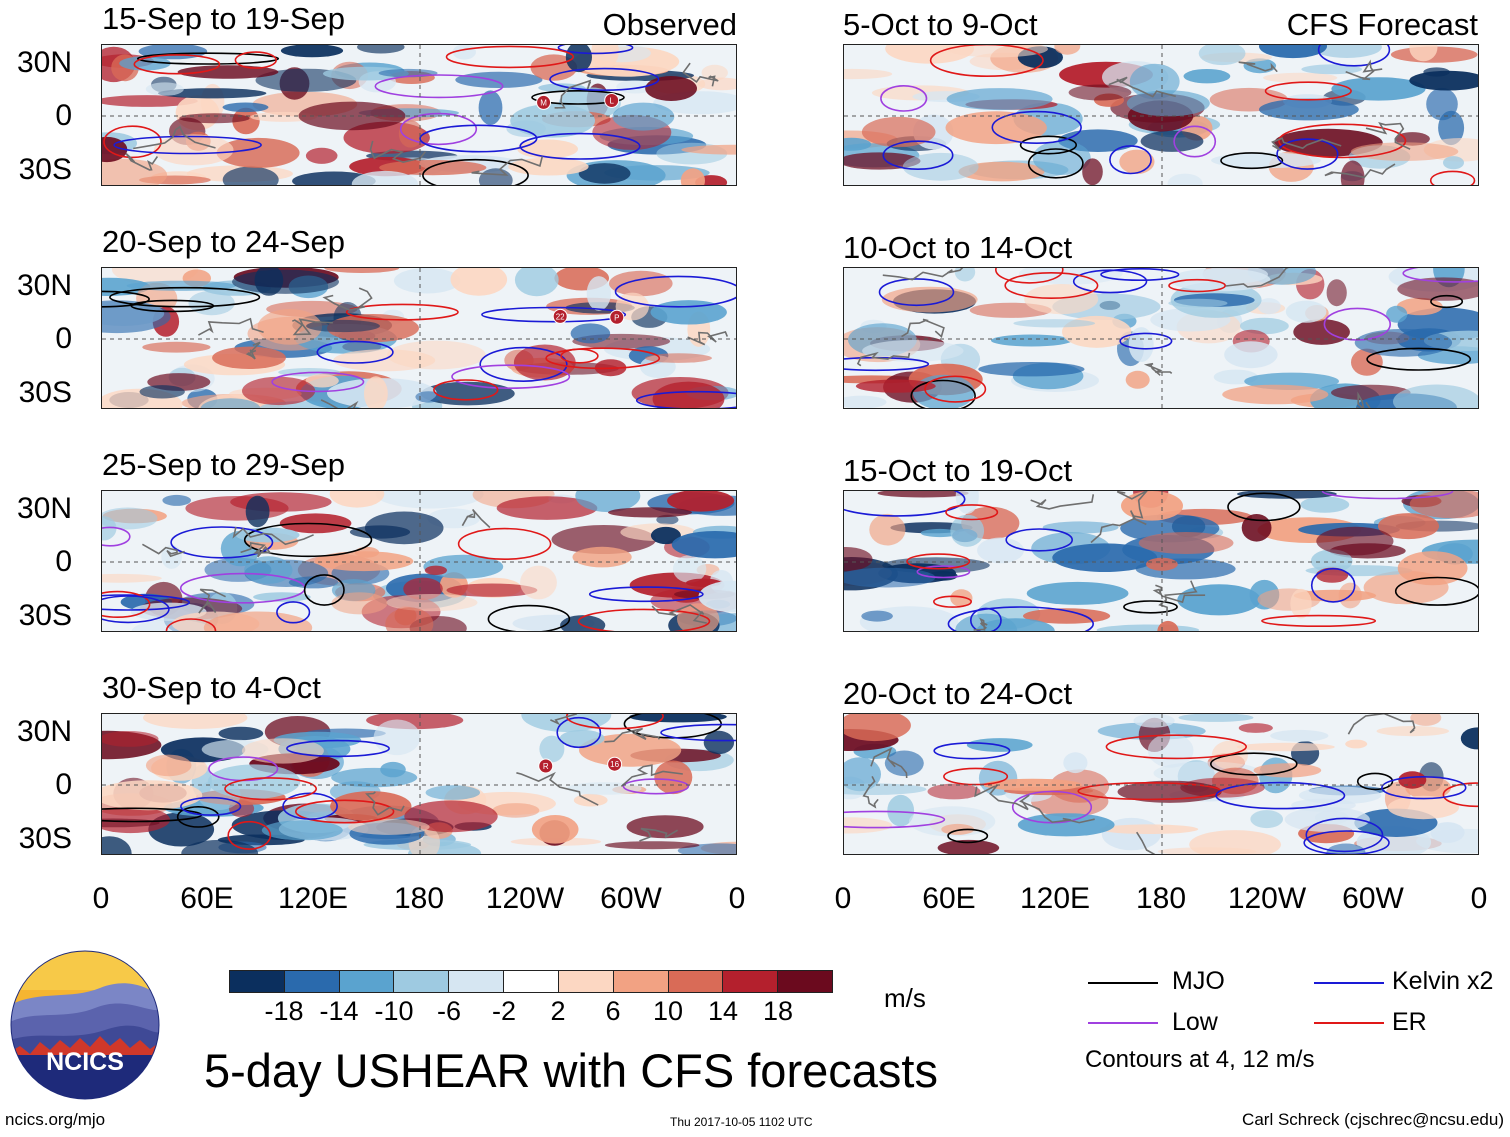  What do you see at coordinates (477, 981) in the screenshot?
I see `colorbar-swatch` at bounding box center [477, 981].